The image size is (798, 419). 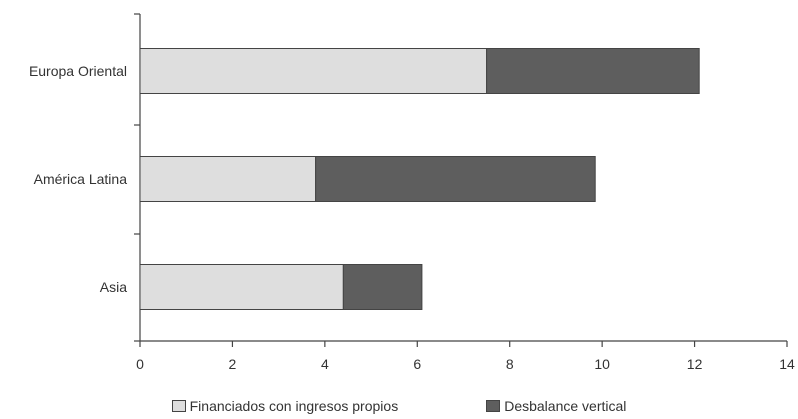 I want to click on x-tick-label: 14, so click(x=787, y=364).